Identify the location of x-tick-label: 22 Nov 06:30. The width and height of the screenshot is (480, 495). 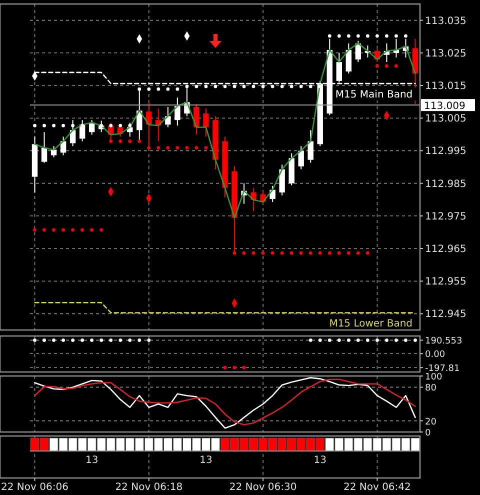
(263, 487).